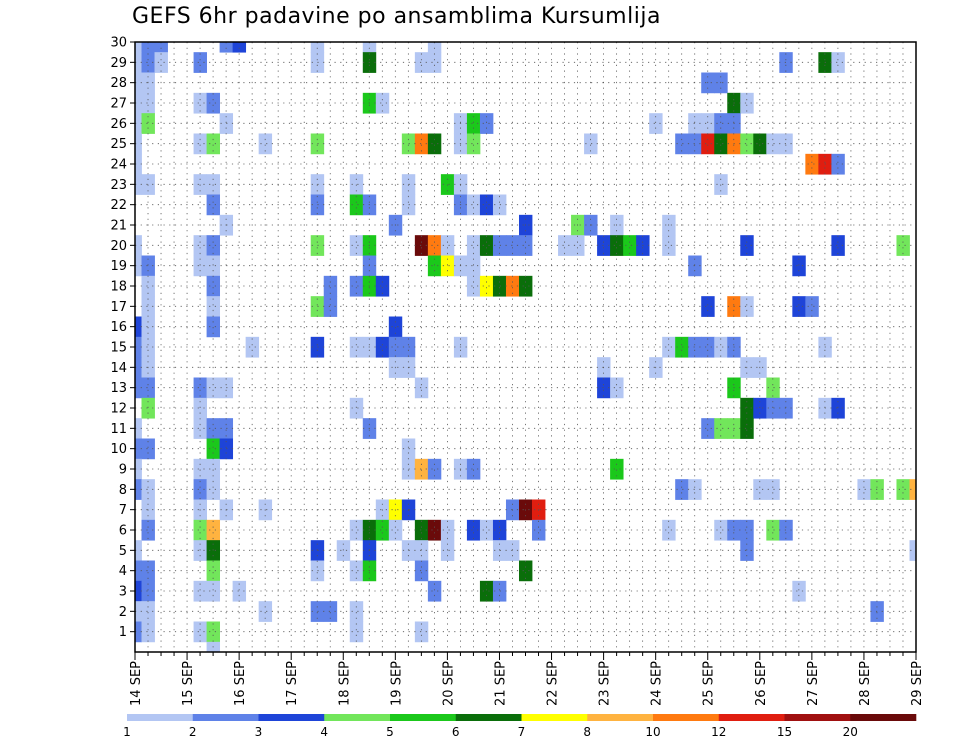 The width and height of the screenshot is (960, 742). What do you see at coordinates (118, 409) in the screenshot?
I see `y-tick-label: 12` at bounding box center [118, 409].